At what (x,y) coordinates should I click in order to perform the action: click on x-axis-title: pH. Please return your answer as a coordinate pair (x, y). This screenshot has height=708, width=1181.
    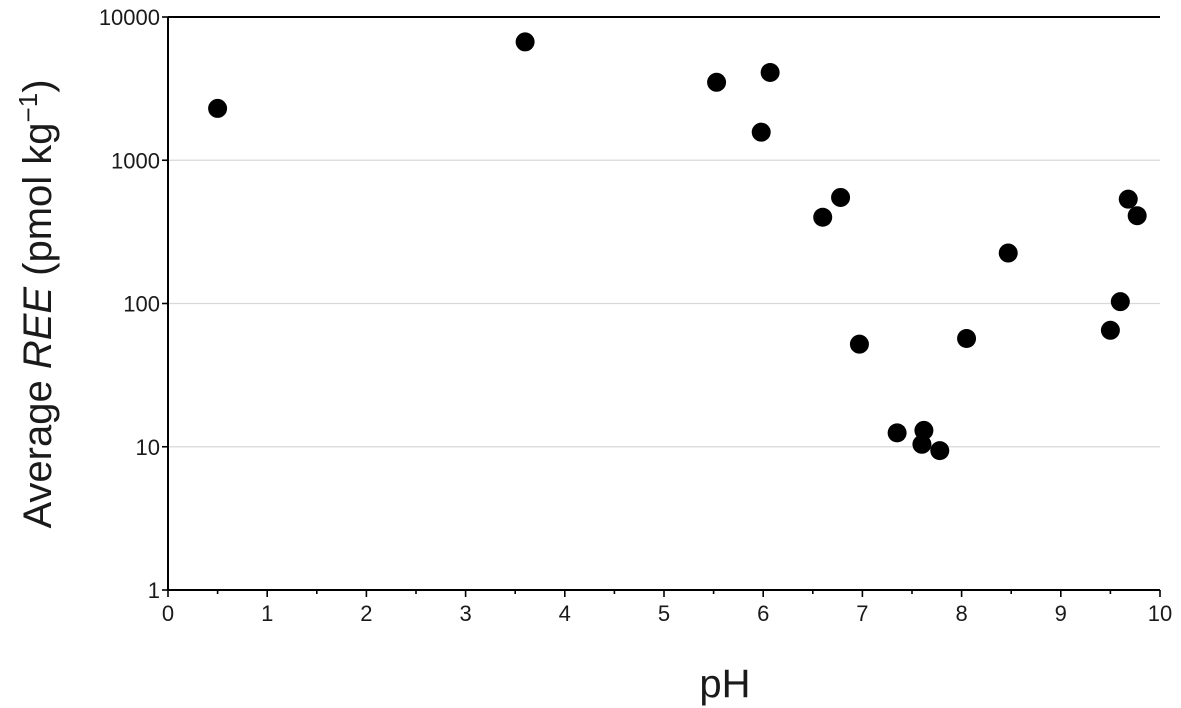
    Looking at the image, I should click on (724, 684).